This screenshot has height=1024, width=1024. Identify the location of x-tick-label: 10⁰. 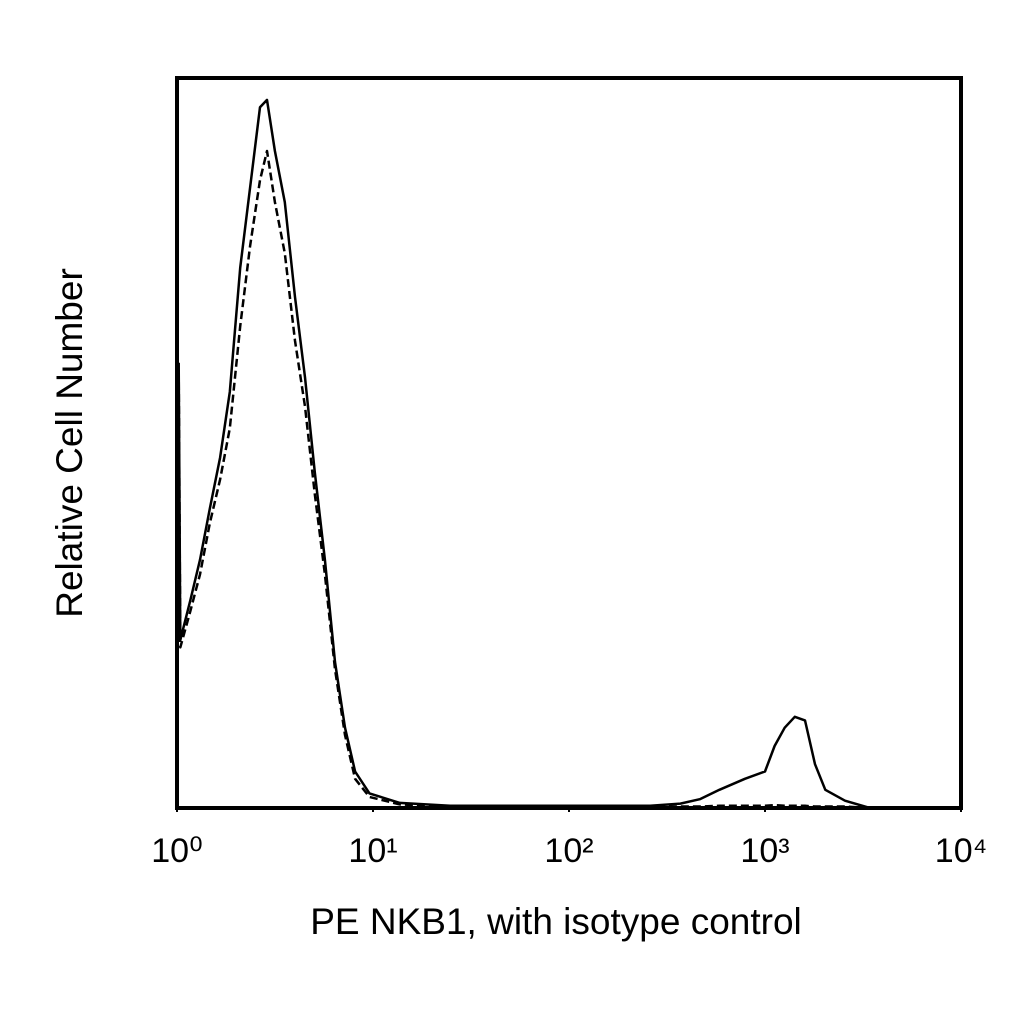
(176, 851).